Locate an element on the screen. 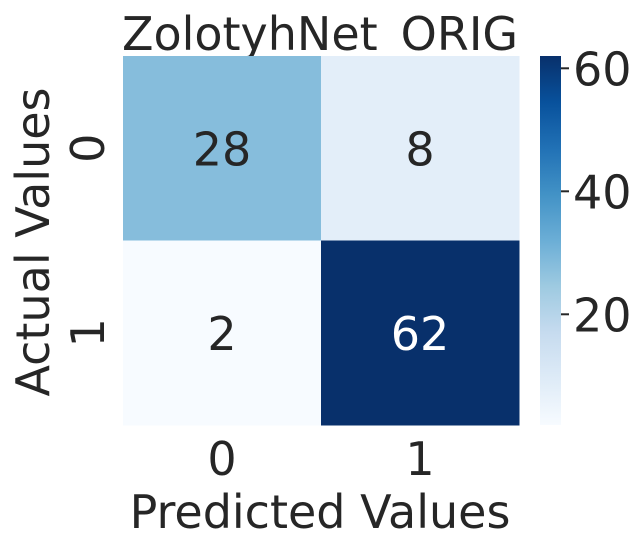 The height and width of the screenshot is (547, 643). heatmap-cell-r0-c0 is located at coordinates (222, 148).